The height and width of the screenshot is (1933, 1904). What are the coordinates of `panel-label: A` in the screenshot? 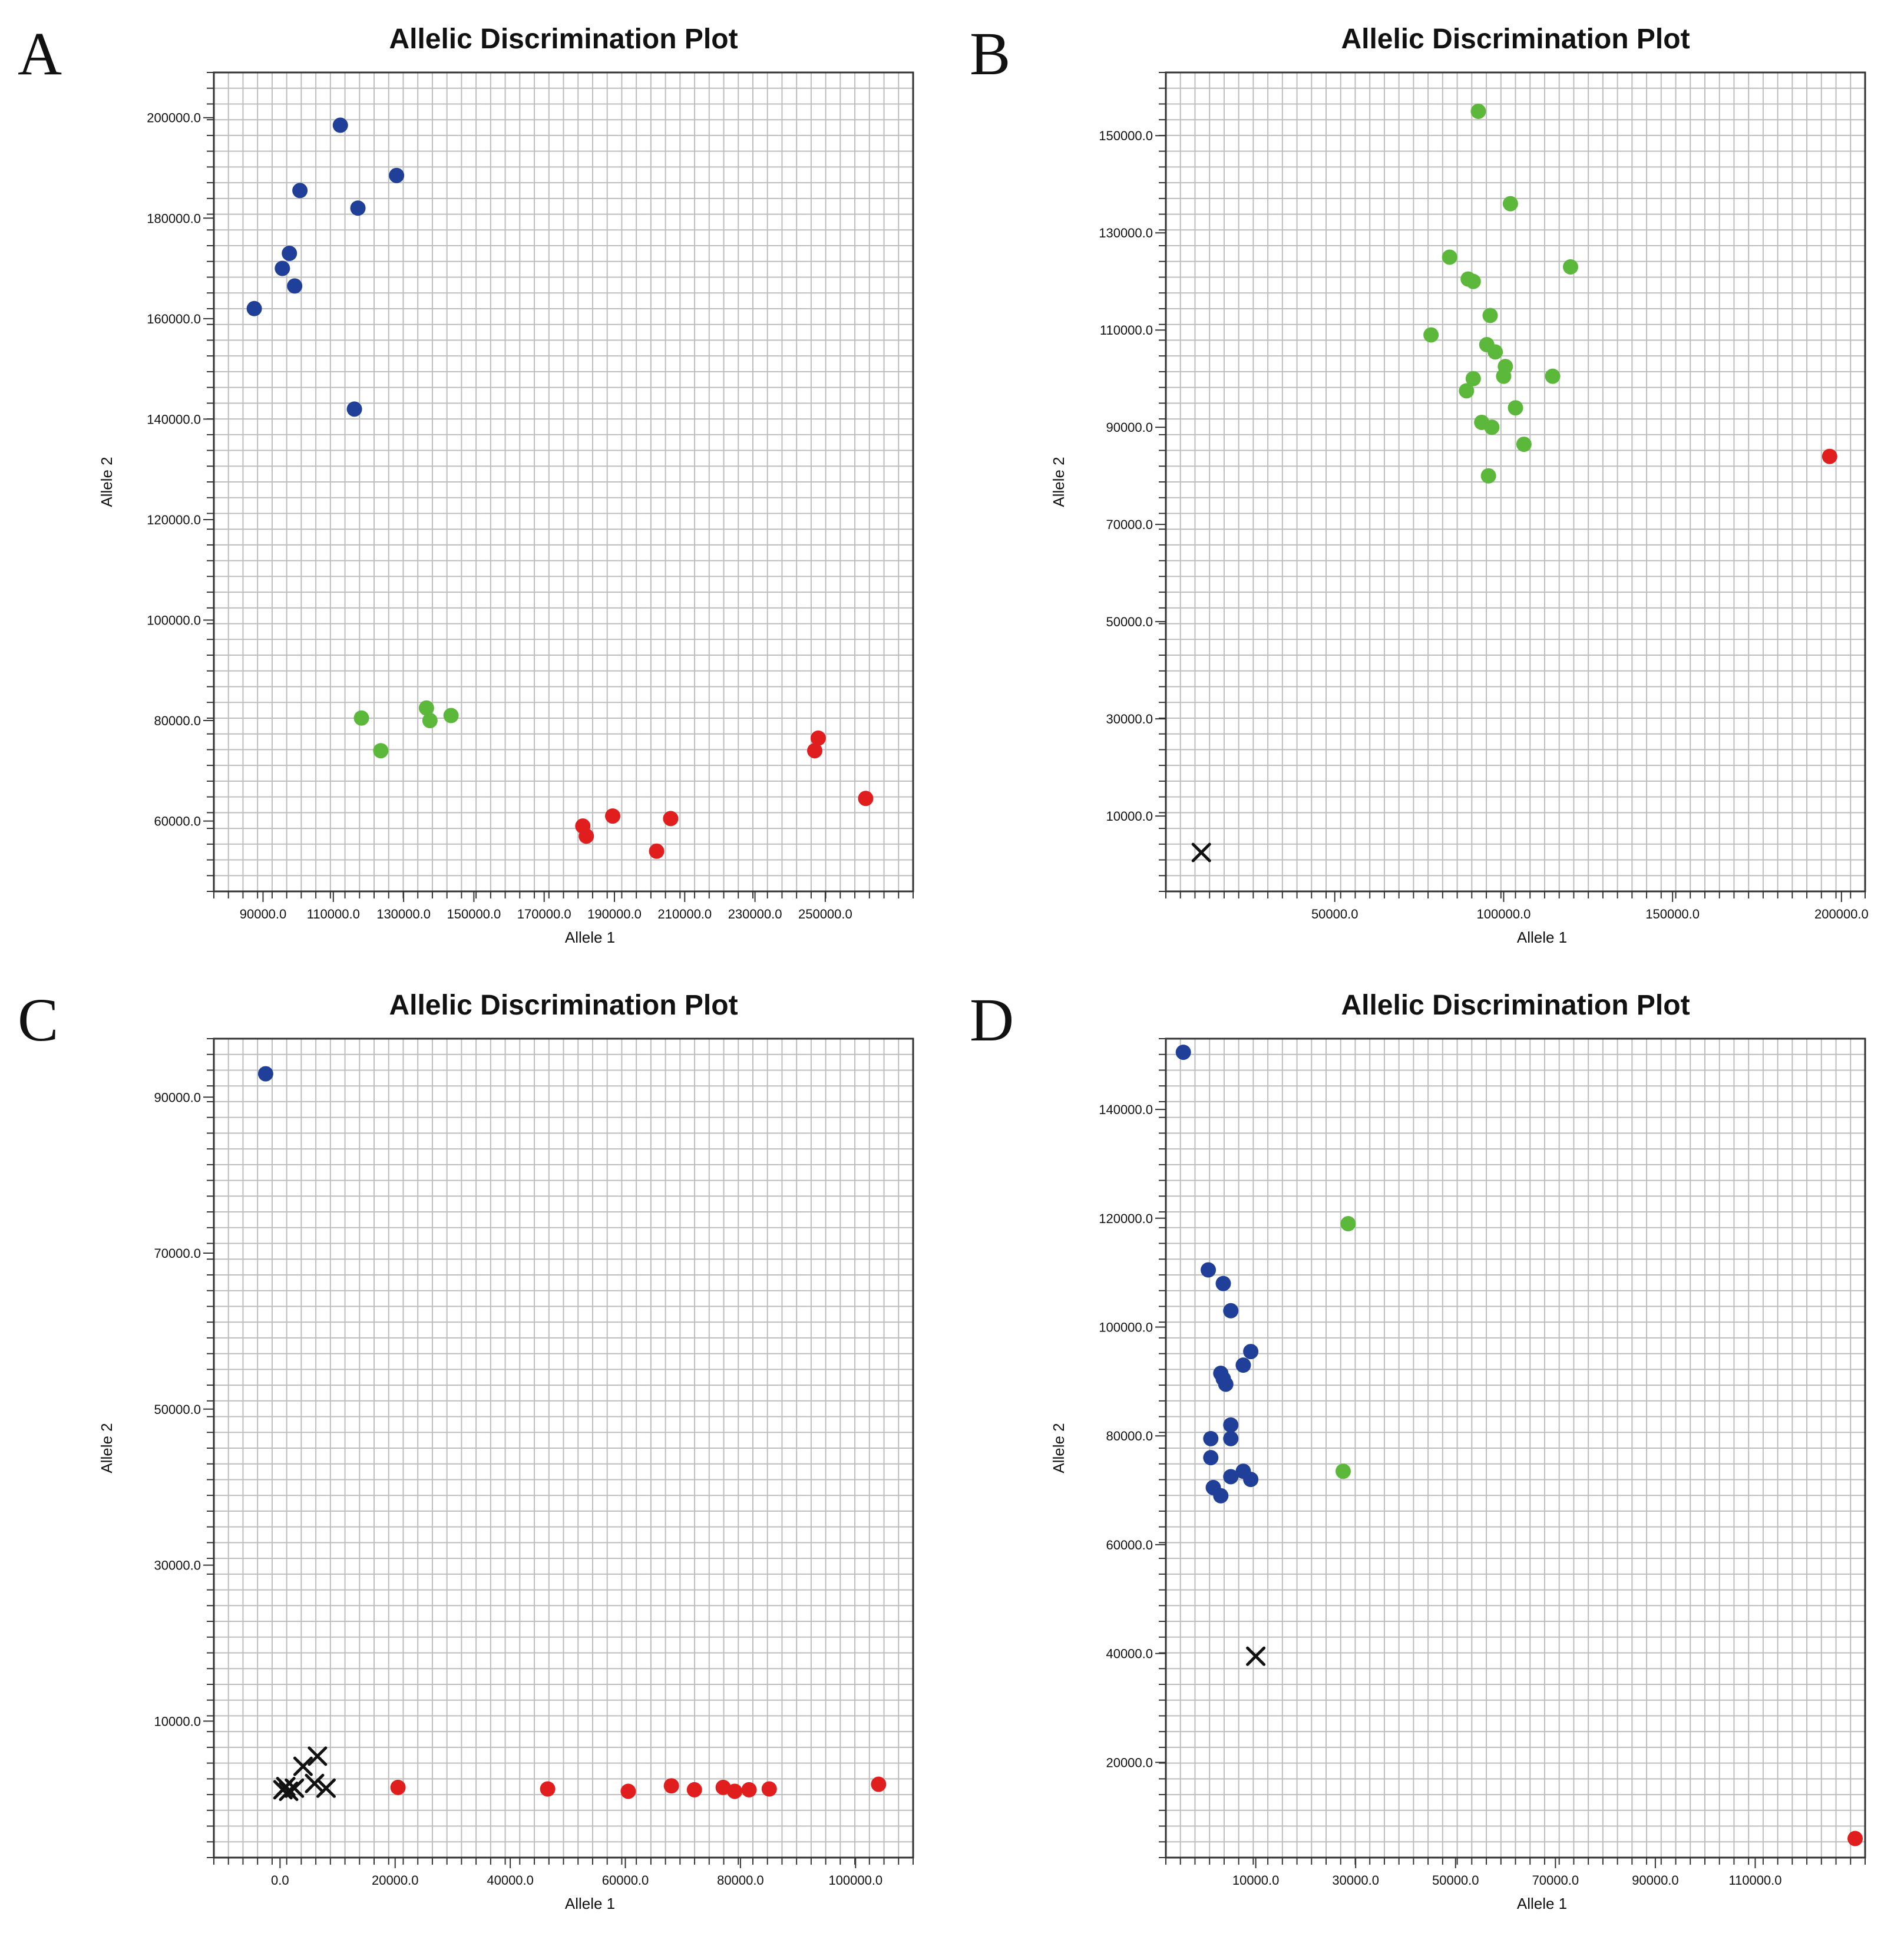 It's located at (40, 54).